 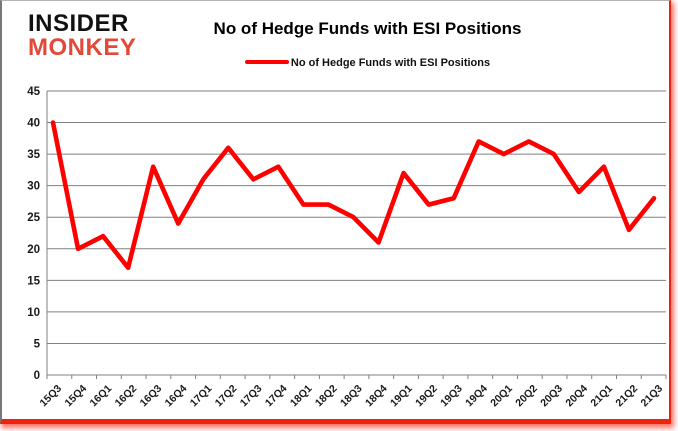 What do you see at coordinates (376, 396) in the screenshot?
I see `x-tick-label: 18Q4` at bounding box center [376, 396].